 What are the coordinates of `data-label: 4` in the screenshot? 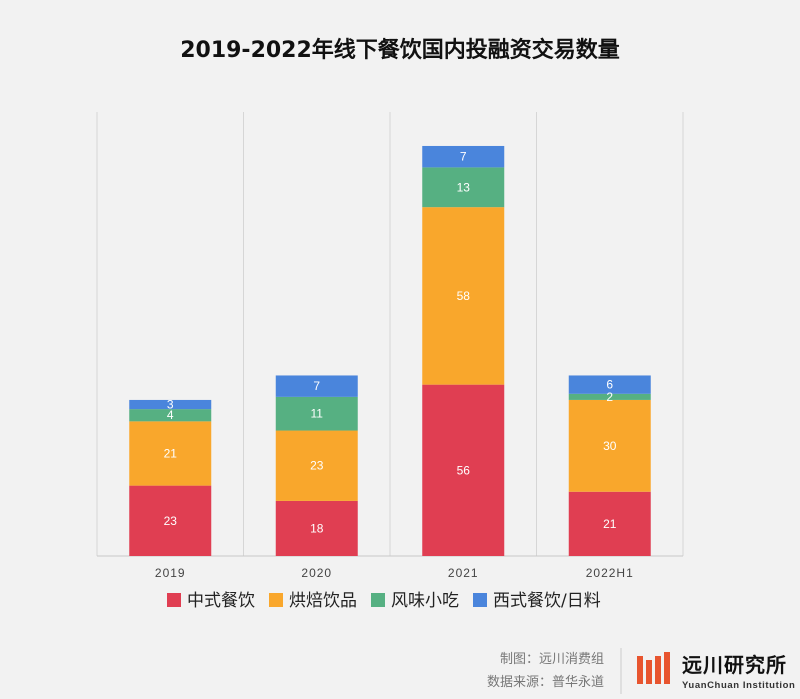 It's located at (170, 415).